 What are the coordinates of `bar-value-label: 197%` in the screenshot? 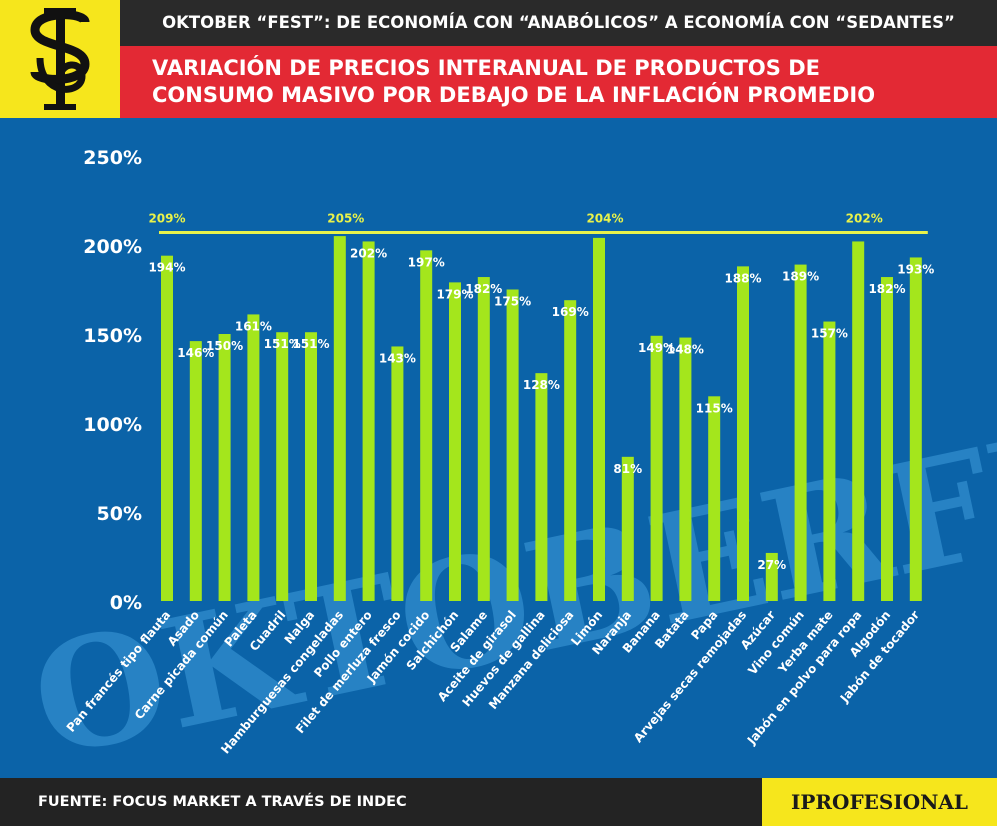 It's located at (426, 262).